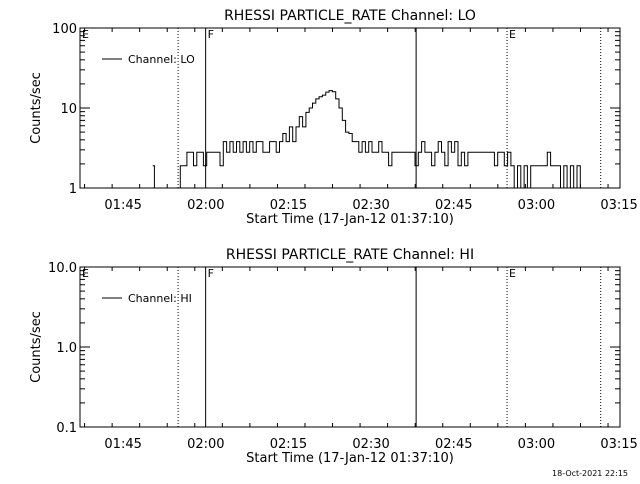 This screenshot has width=640, height=484. I want to click on y-tick-label: 10, so click(68, 109).